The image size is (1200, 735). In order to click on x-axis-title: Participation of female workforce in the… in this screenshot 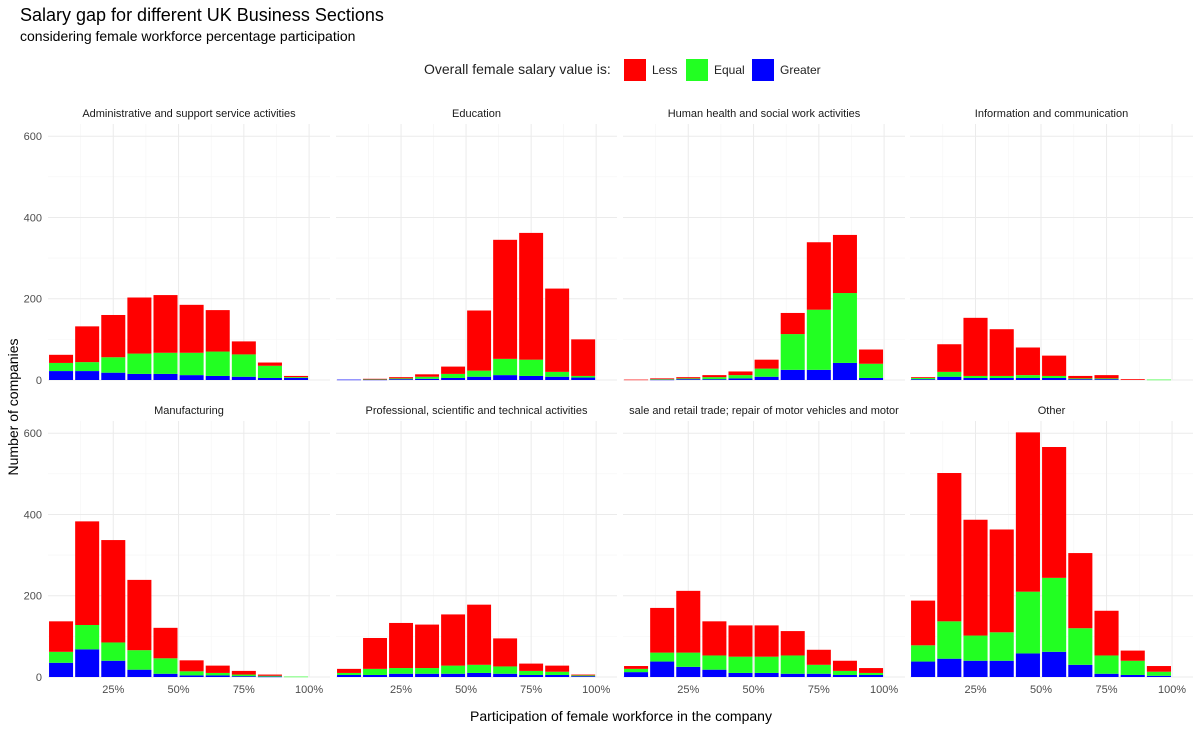, I will do `click(621, 716)`.